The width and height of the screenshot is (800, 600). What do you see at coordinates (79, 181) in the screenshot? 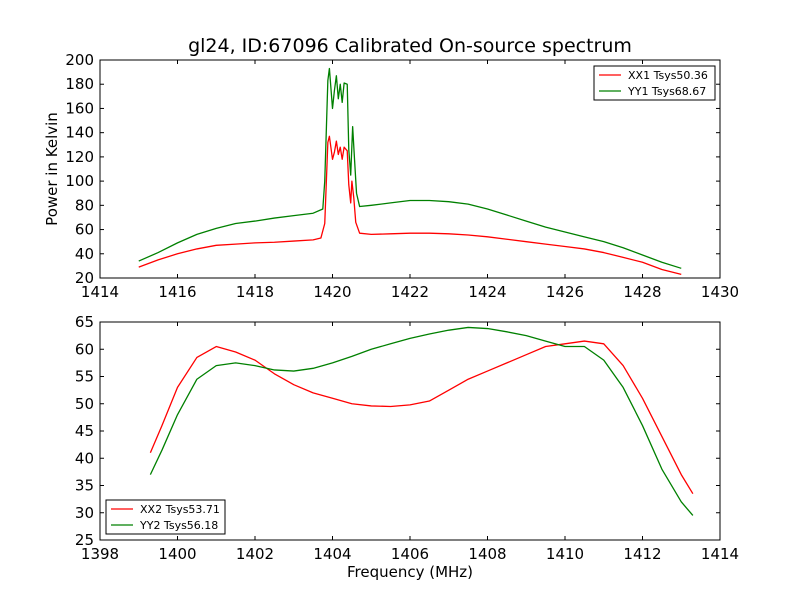
I see `y-tick-label: 100` at bounding box center [79, 181].